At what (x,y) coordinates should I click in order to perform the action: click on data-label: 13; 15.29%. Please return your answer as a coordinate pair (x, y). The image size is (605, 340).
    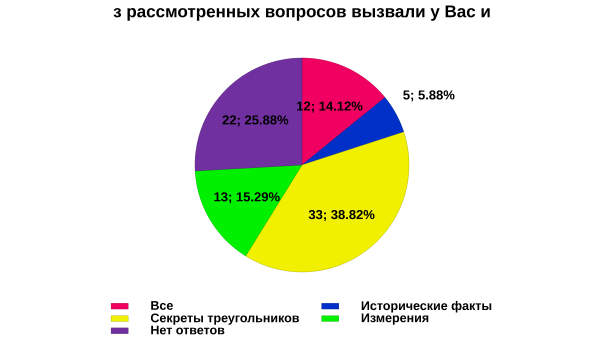
    Looking at the image, I should click on (247, 198).